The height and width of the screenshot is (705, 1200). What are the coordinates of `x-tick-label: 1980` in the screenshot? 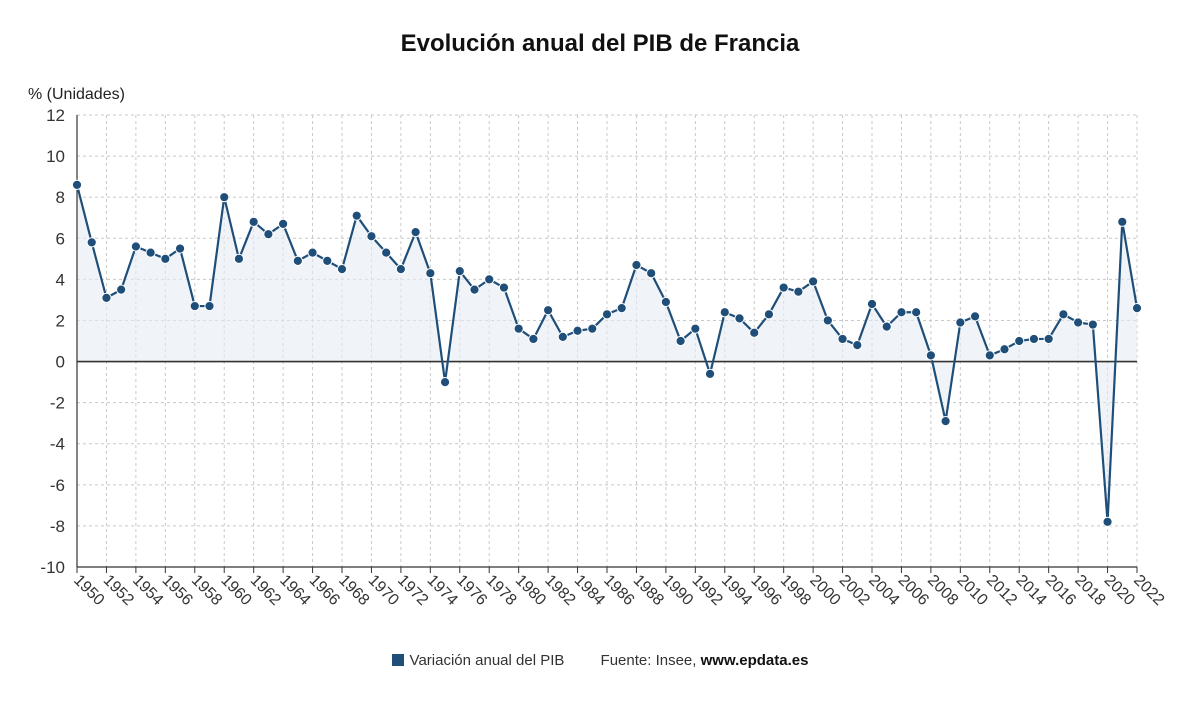 It's located at (530, 590).